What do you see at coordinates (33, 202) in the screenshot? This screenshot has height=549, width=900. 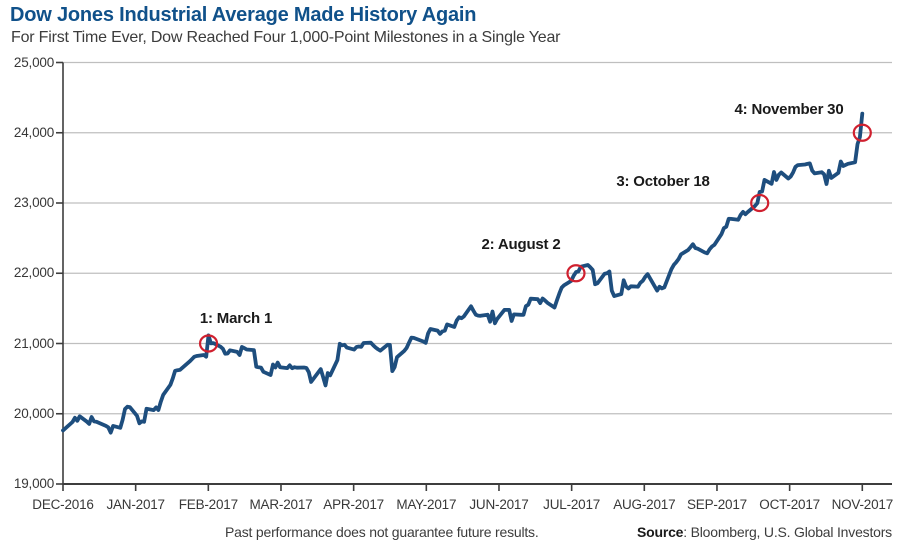 I see `y-axis-label: 23,000` at bounding box center [33, 202].